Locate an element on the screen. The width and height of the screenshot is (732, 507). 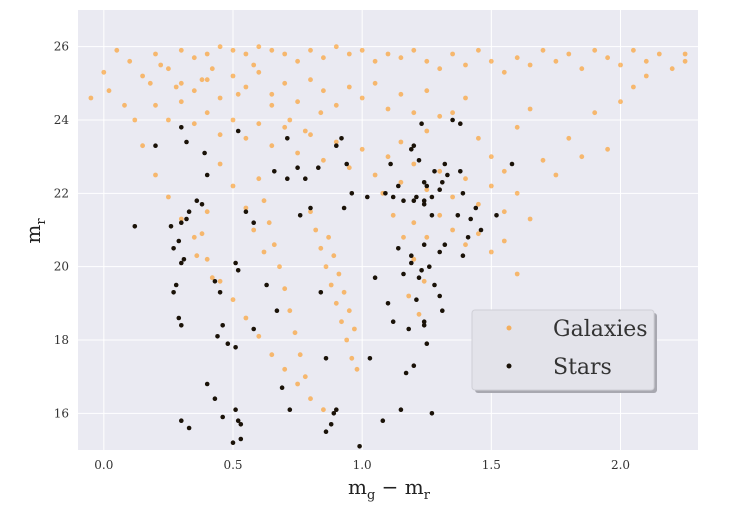
y-tick-label: 22 is located at coordinates (61, 193).